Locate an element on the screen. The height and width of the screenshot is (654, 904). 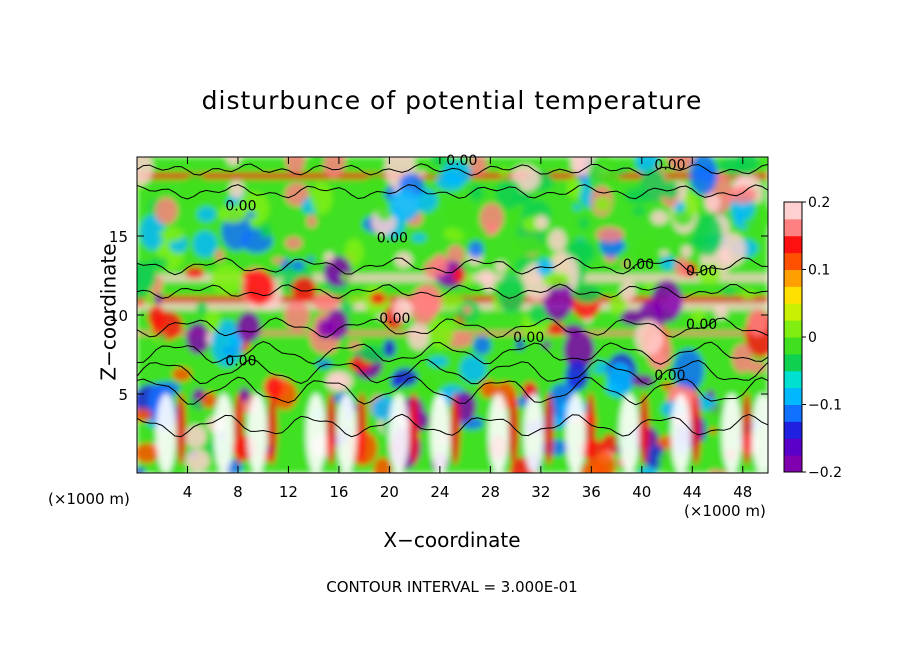
x-tick-label: 20 is located at coordinates (389, 492).